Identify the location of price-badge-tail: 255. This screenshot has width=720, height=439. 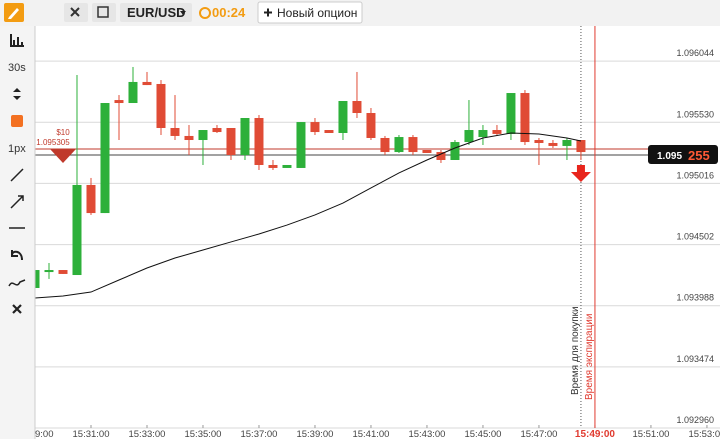
(699, 155).